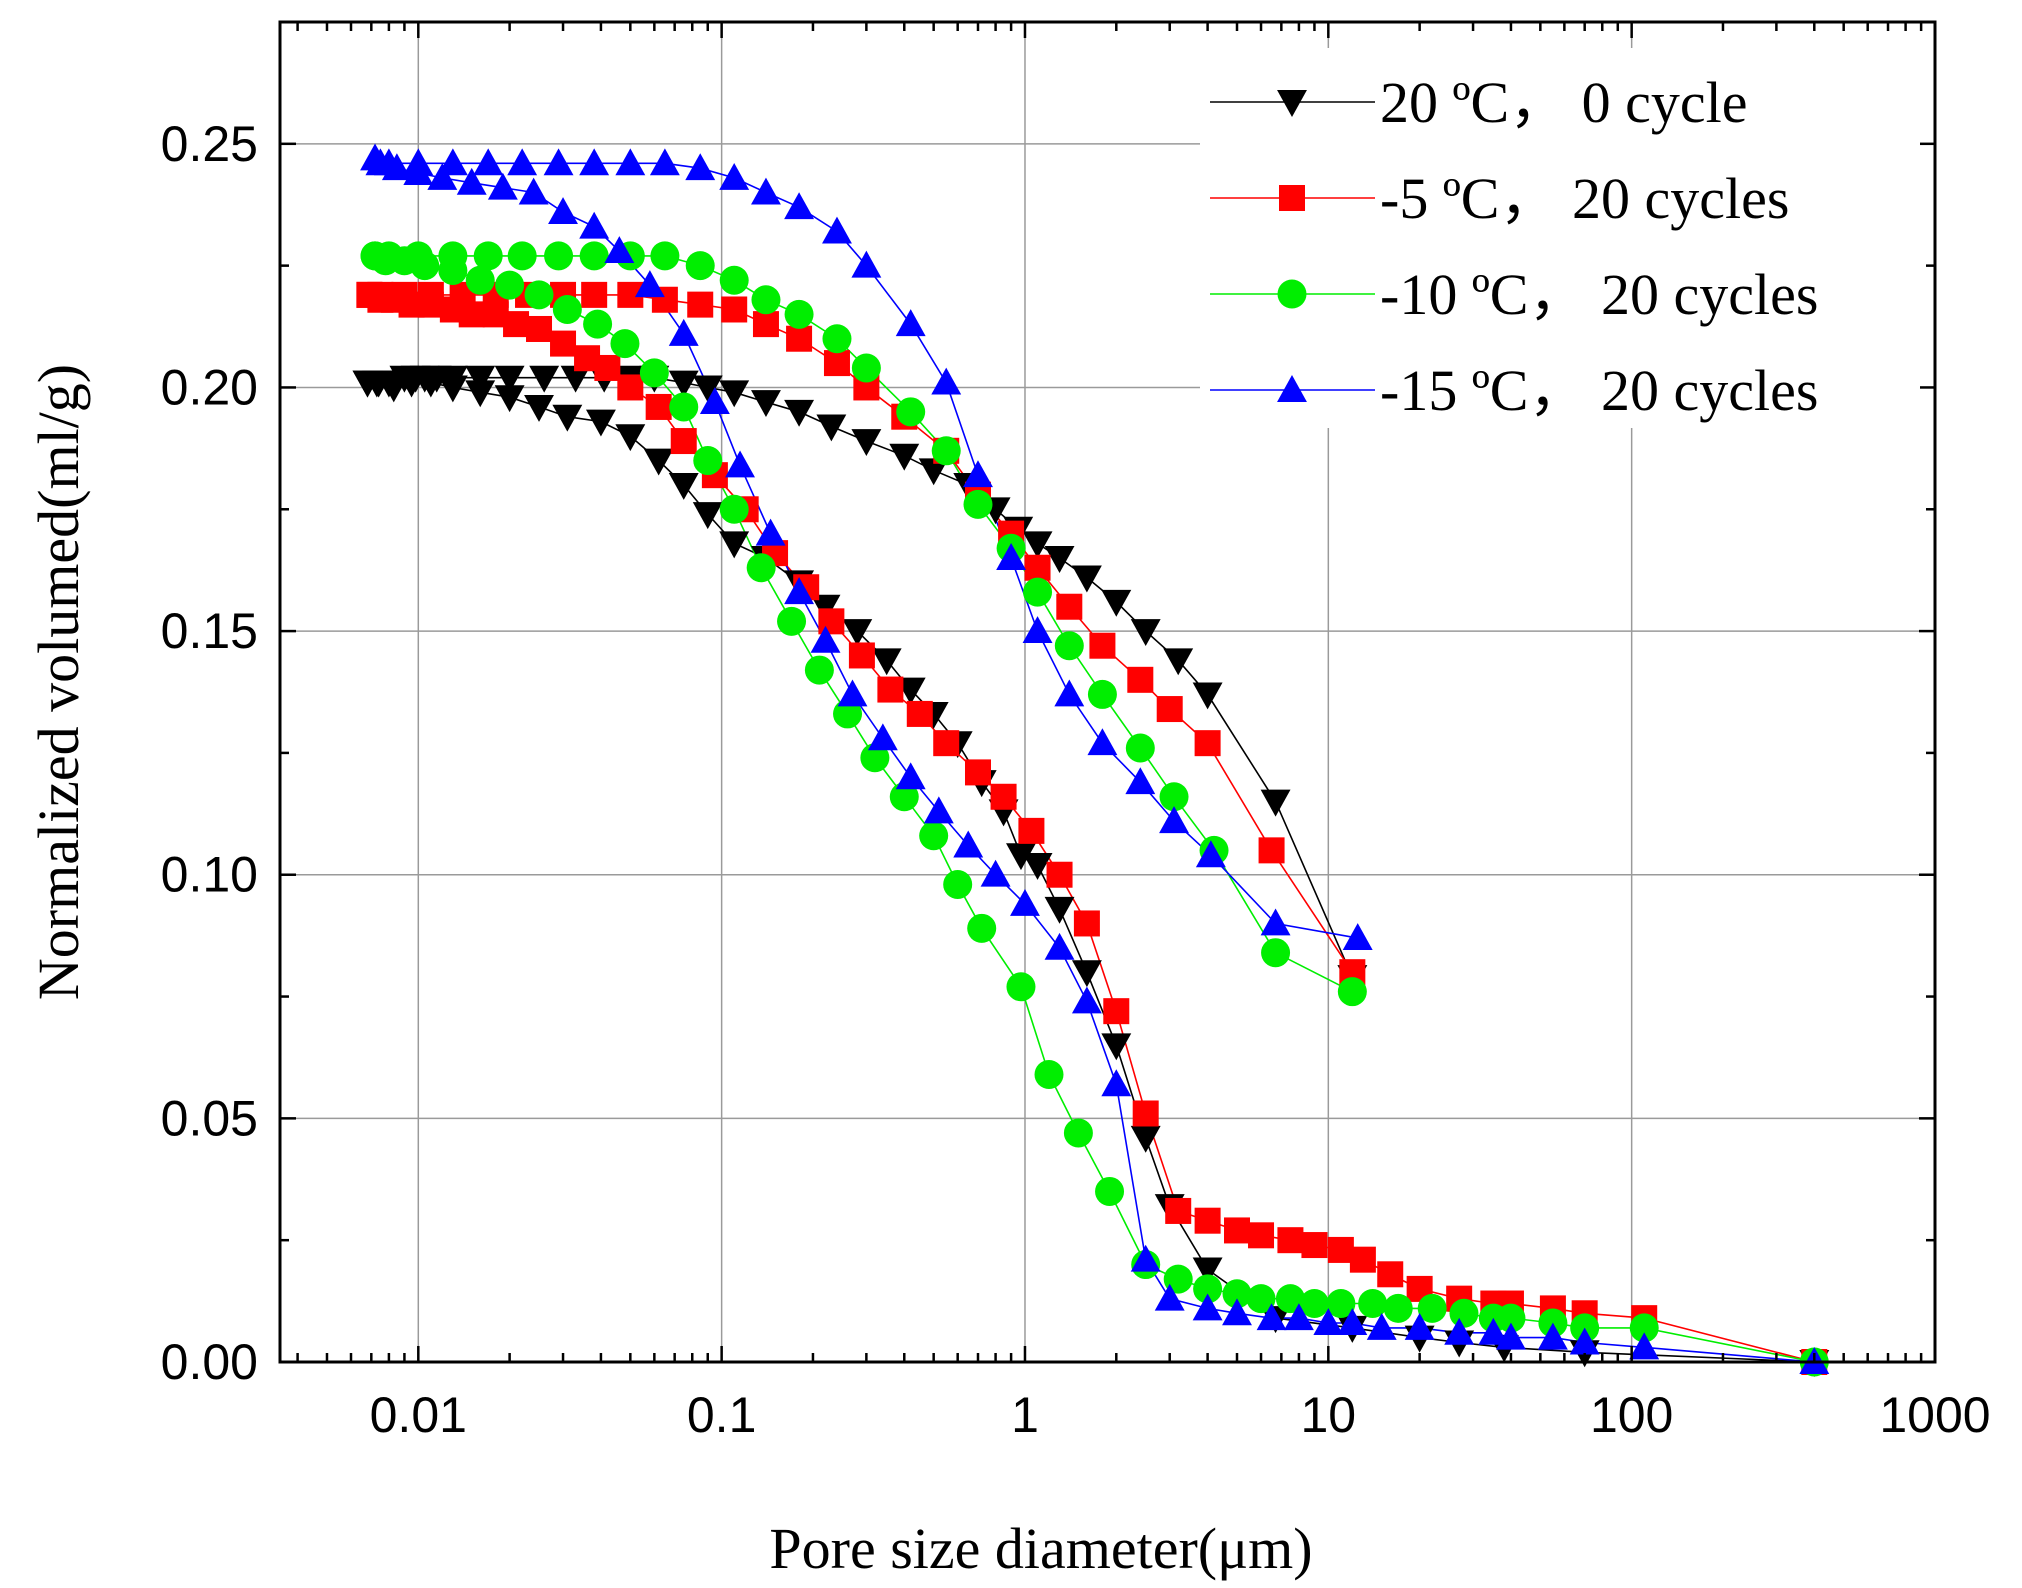 This screenshot has height=1588, width=2022. I want to click on y-tick-label: 0.20, so click(209, 387).